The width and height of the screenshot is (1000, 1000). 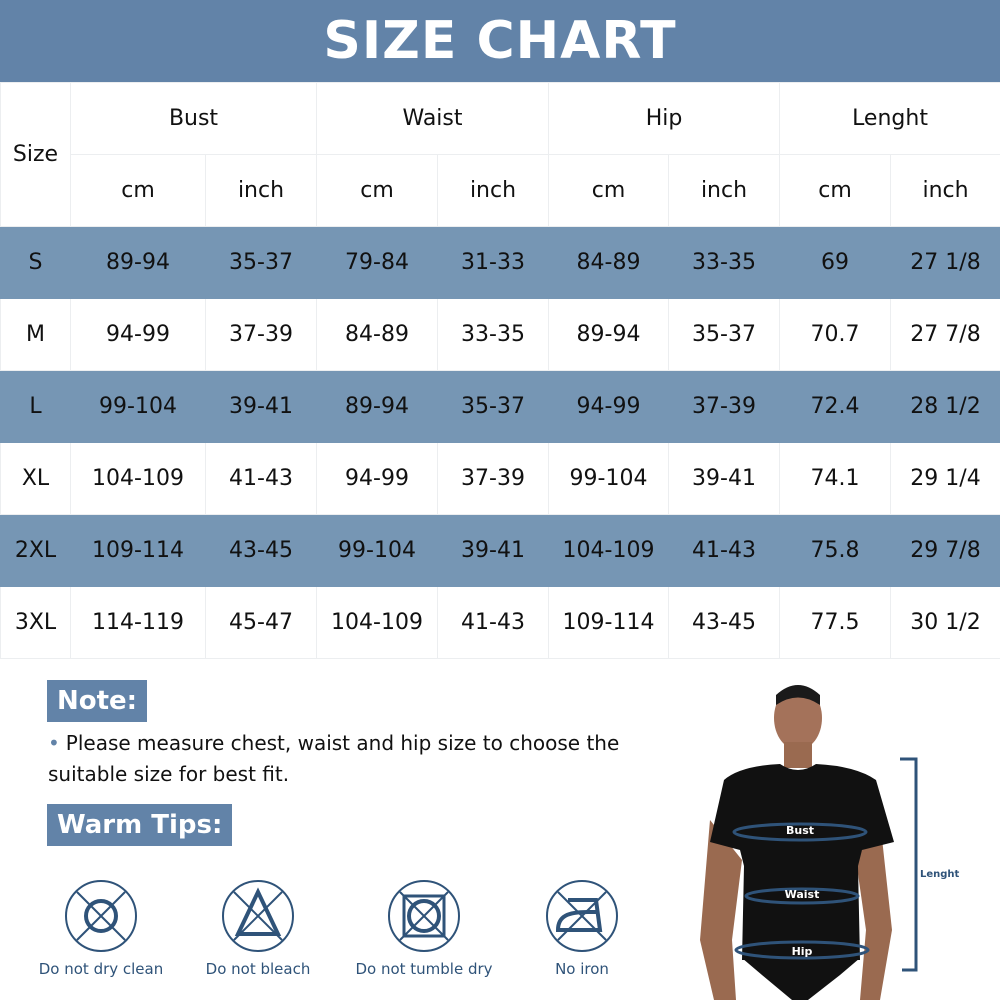 What do you see at coordinates (432, 118) in the screenshot?
I see `header-waist: Waist` at bounding box center [432, 118].